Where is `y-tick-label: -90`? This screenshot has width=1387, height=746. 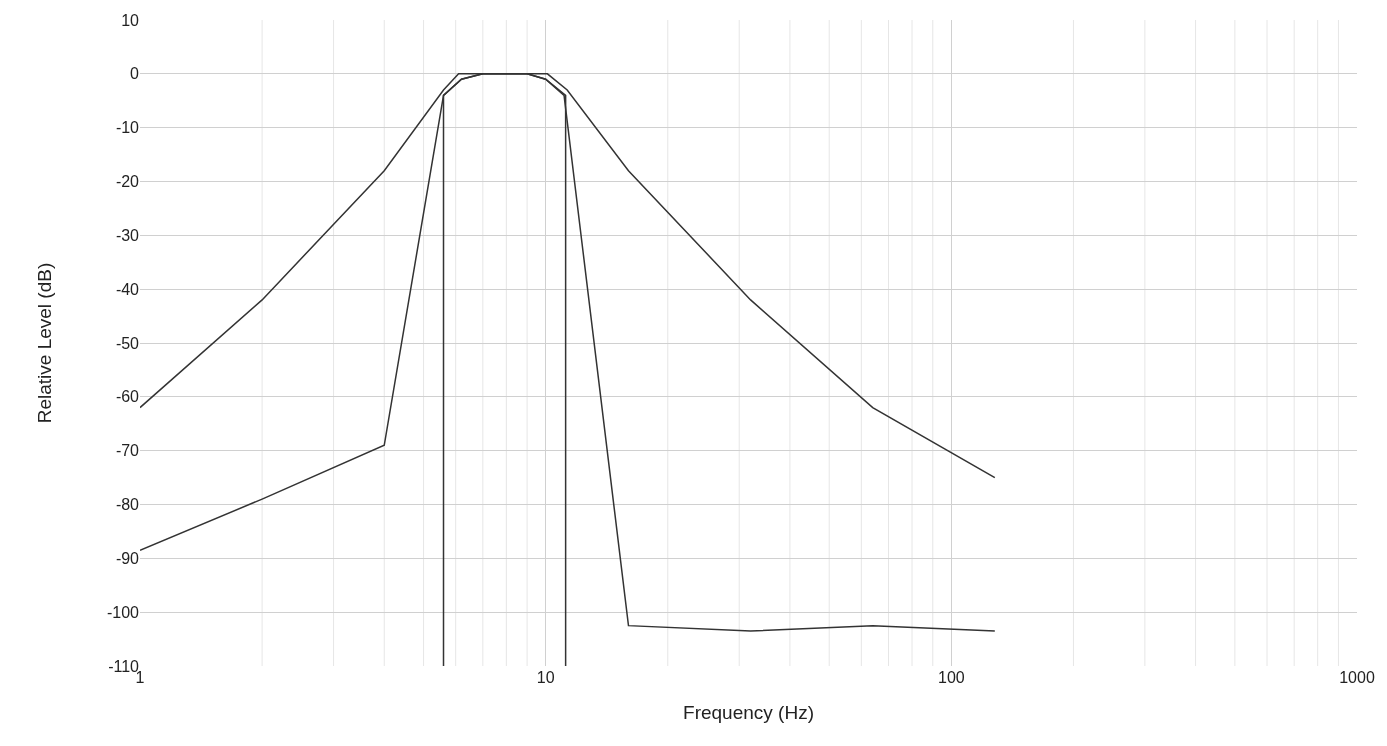 y-tick-label: -90 is located at coordinates (127, 558).